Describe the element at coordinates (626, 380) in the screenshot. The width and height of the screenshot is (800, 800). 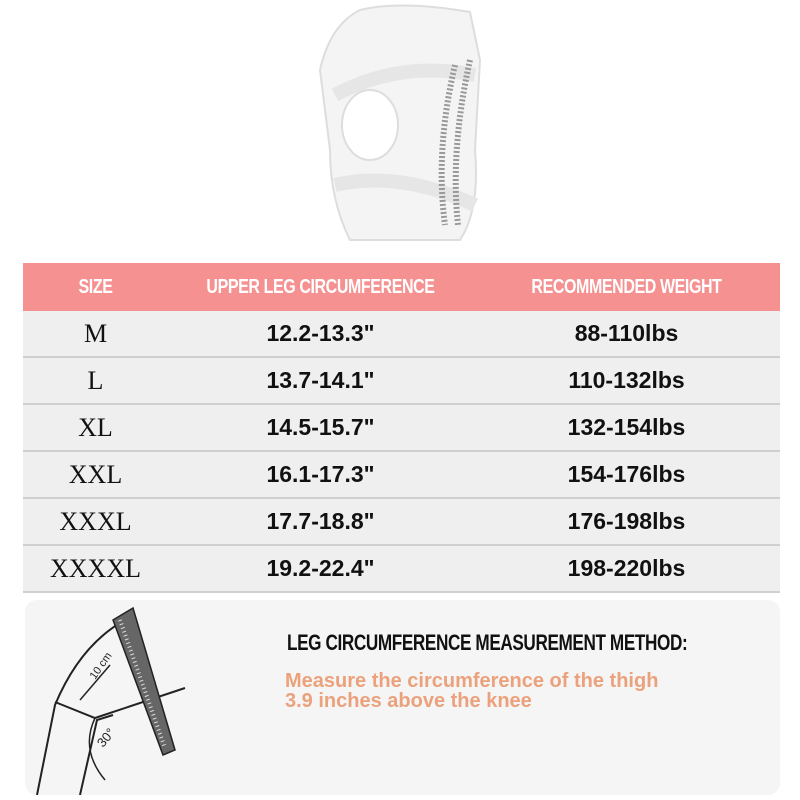
I see `weight-cell: 110-132lbs` at that location.